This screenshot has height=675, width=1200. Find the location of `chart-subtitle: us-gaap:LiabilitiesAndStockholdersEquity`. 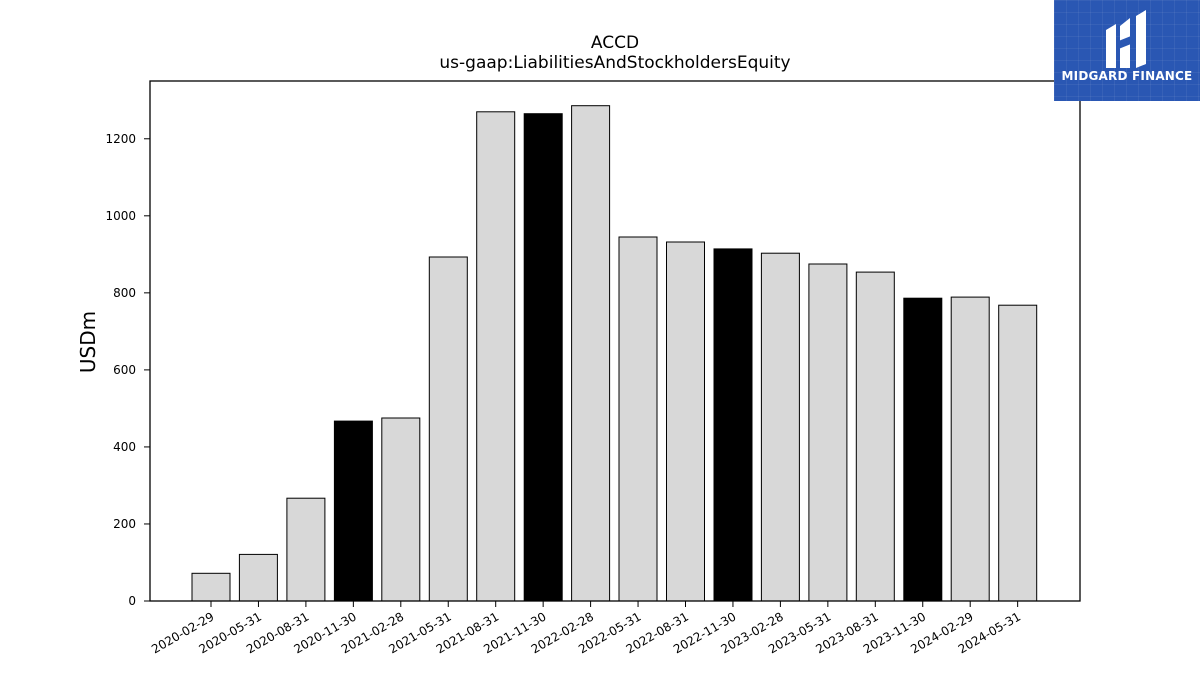

chart-subtitle: us-gaap:LiabilitiesAndStockholdersEquity is located at coordinates (614, 63).